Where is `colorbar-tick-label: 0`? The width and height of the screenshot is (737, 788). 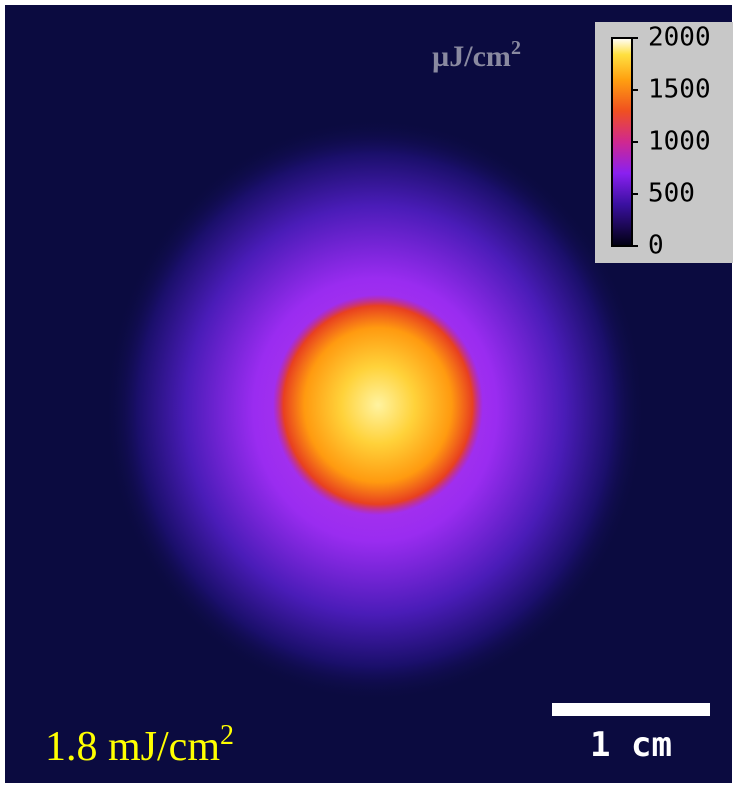
colorbar-tick-label: 0 is located at coordinates (656, 246).